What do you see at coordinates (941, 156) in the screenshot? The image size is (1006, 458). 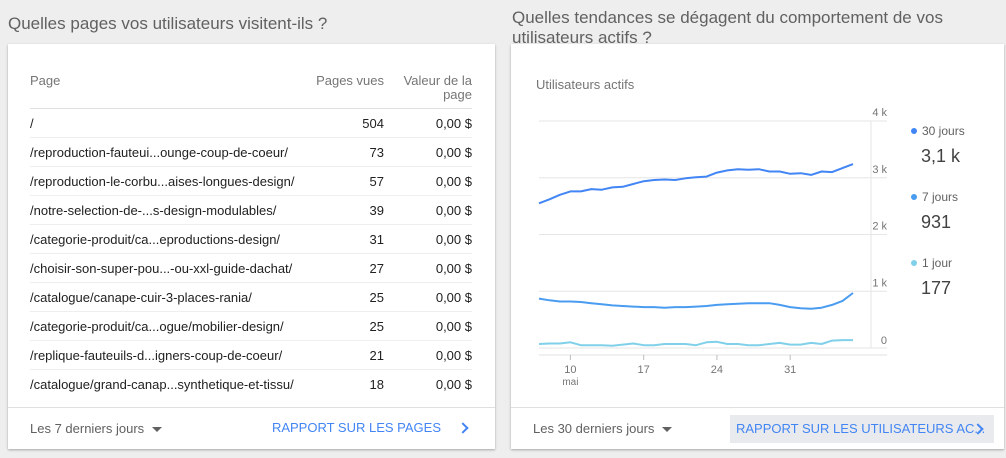 I see `legend-value-30-days: 3,1 k` at bounding box center [941, 156].